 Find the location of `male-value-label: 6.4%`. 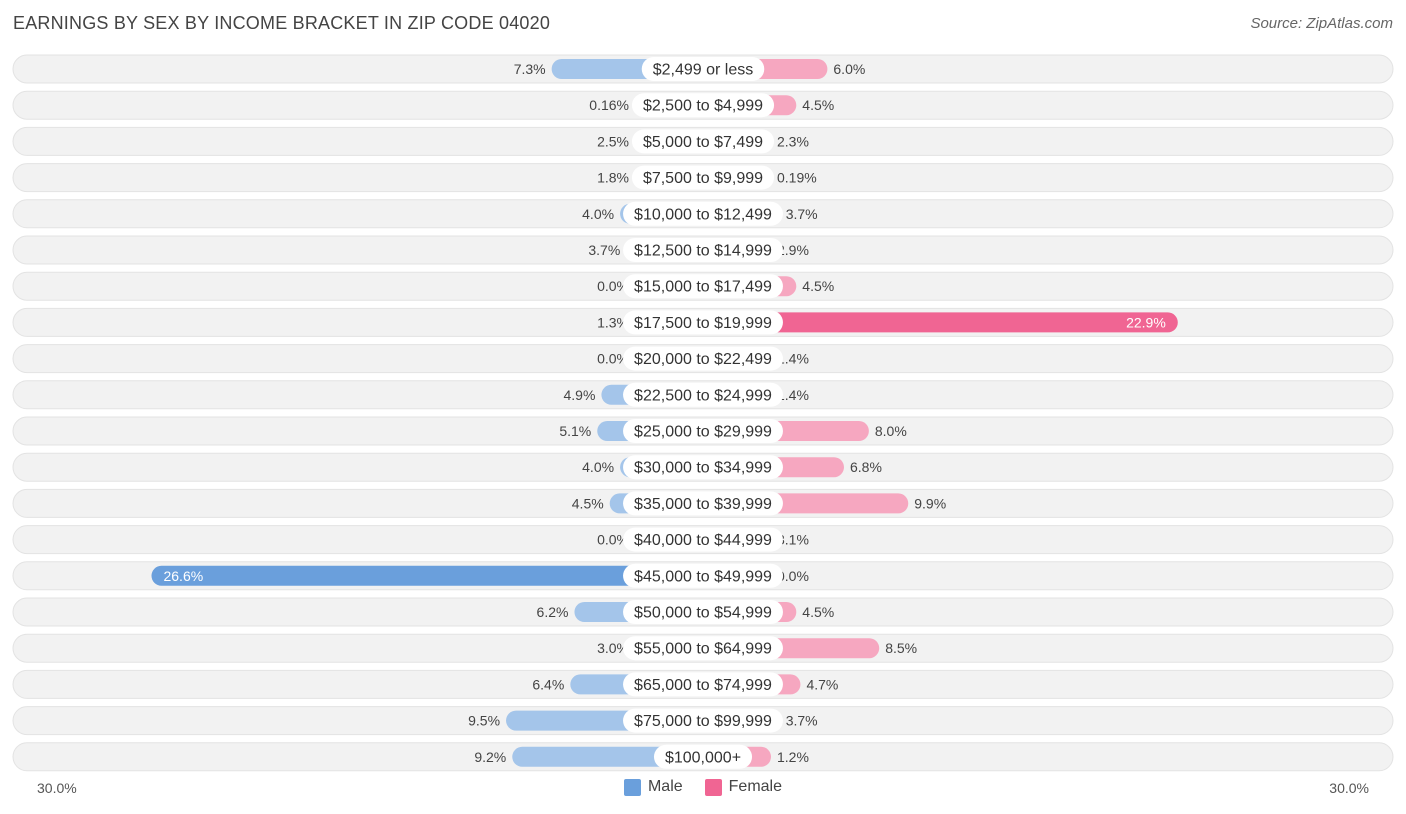

male-value-label: 6.4% is located at coordinates (548, 684).